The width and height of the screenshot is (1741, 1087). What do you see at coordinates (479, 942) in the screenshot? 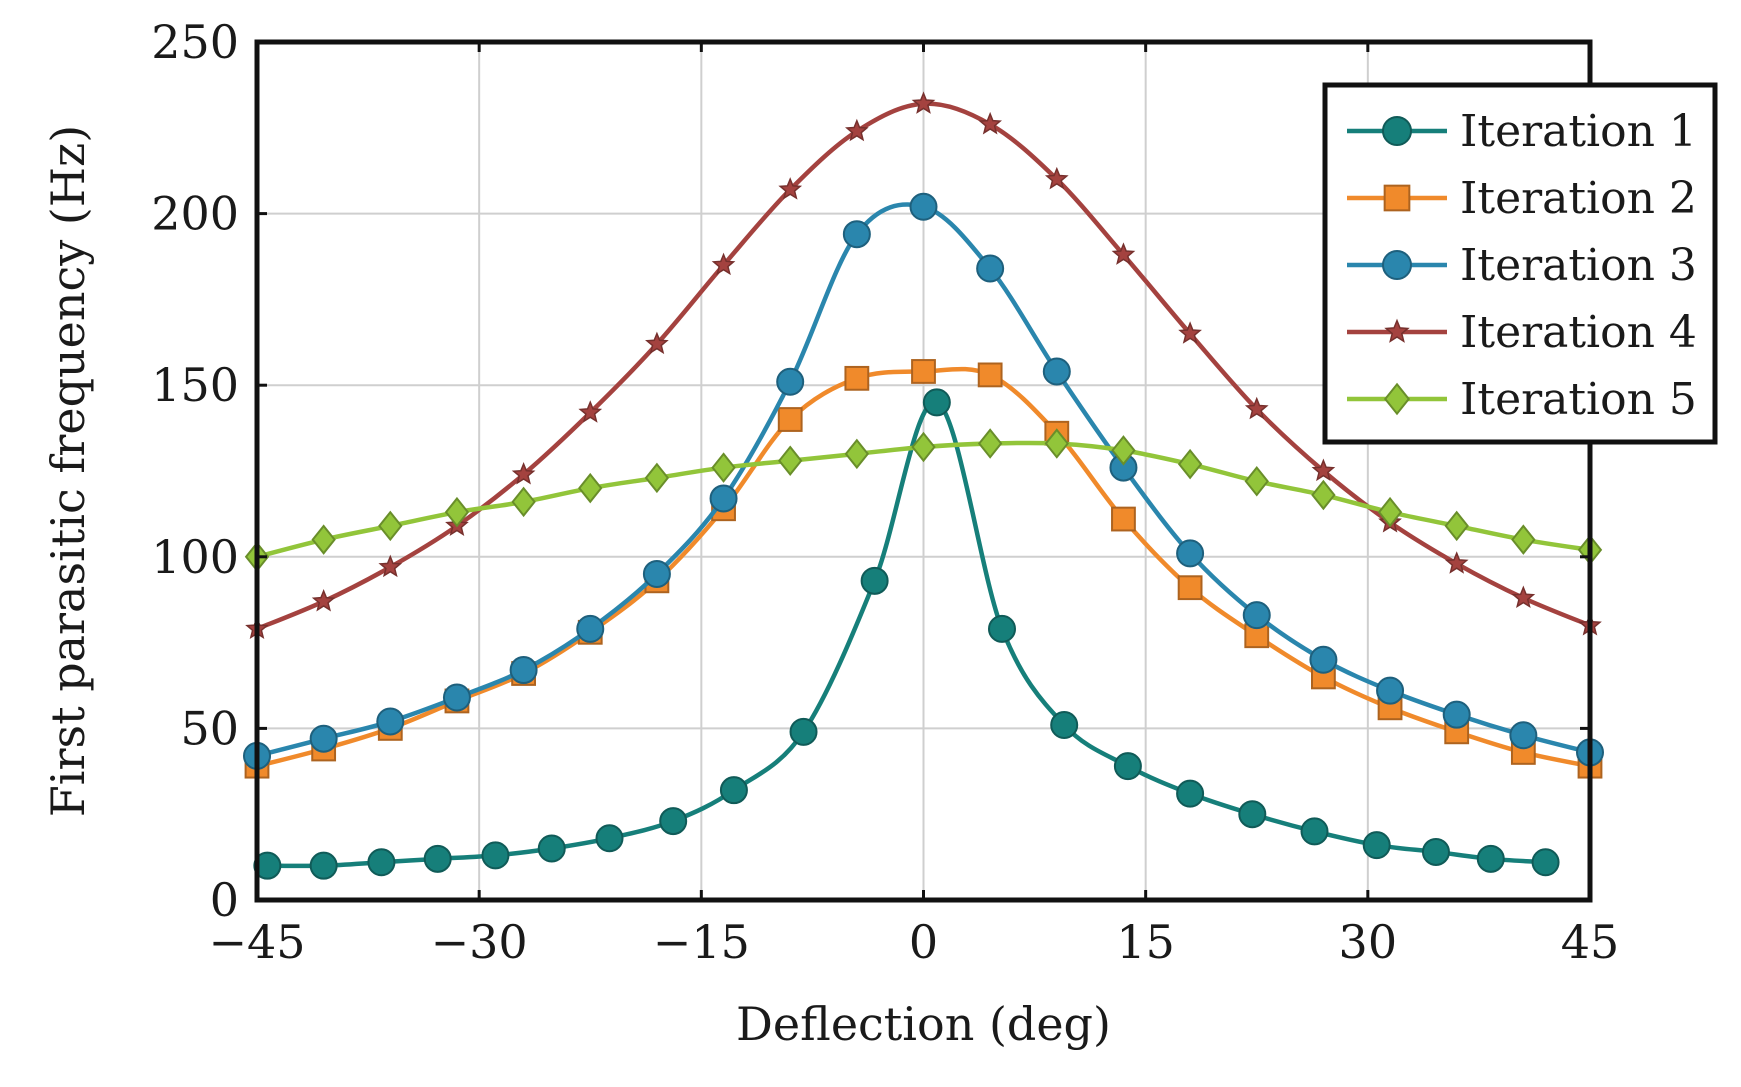
I see `x-tick-label: −30` at bounding box center [479, 942].